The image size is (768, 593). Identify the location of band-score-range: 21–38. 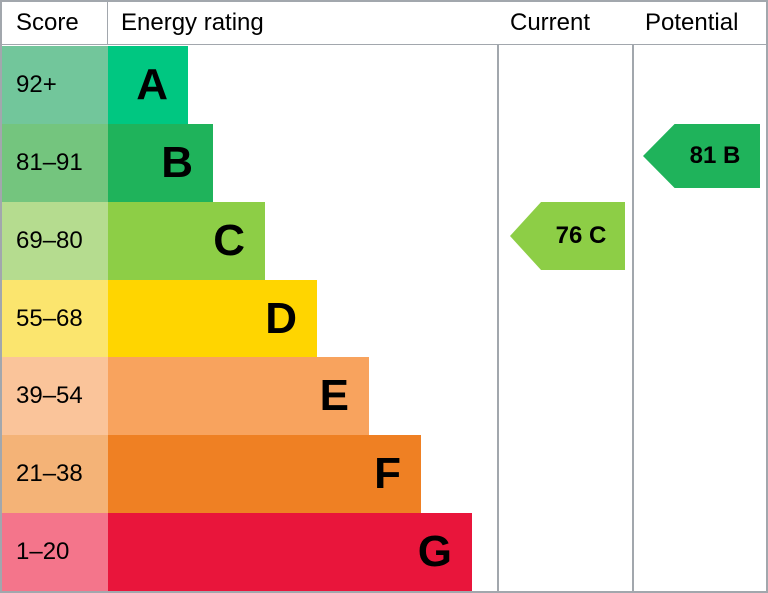
(55, 474).